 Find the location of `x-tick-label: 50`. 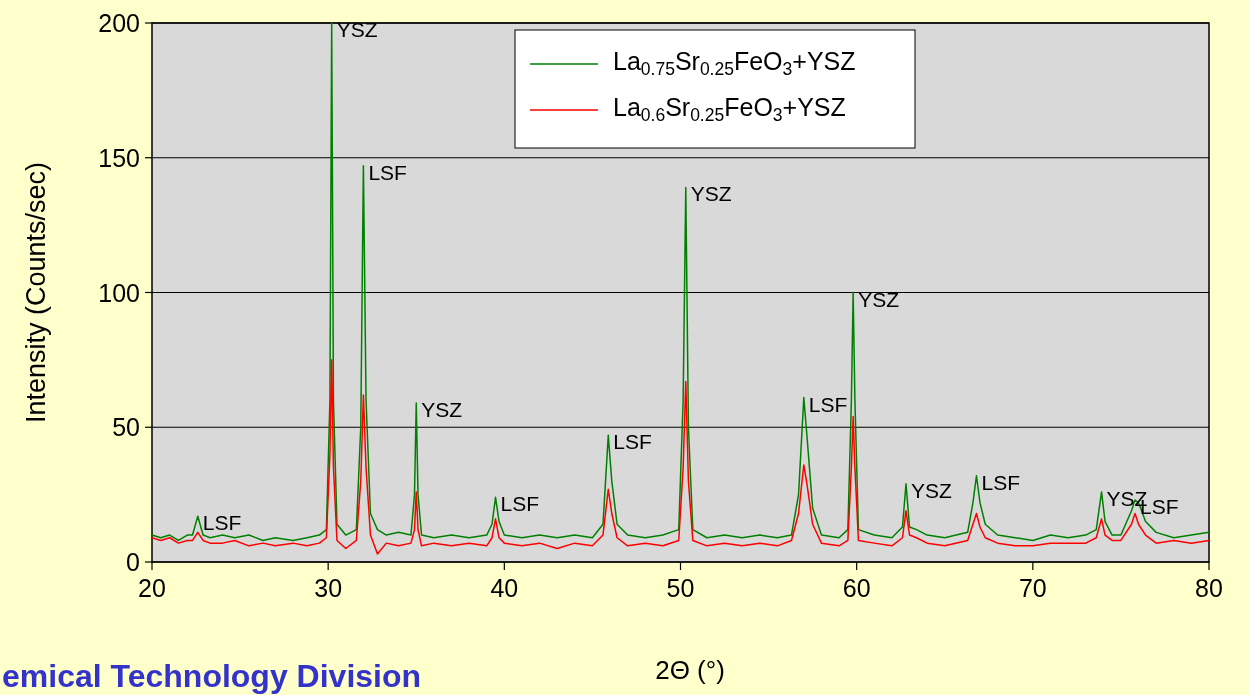

x-tick-label: 50 is located at coordinates (680, 588).